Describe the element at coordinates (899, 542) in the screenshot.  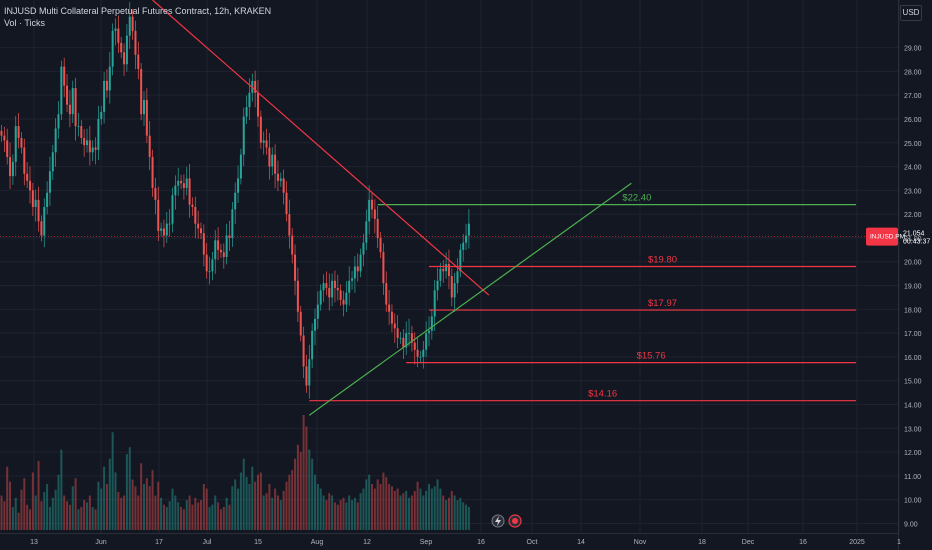
I see `time-tick-label: 1` at that location.